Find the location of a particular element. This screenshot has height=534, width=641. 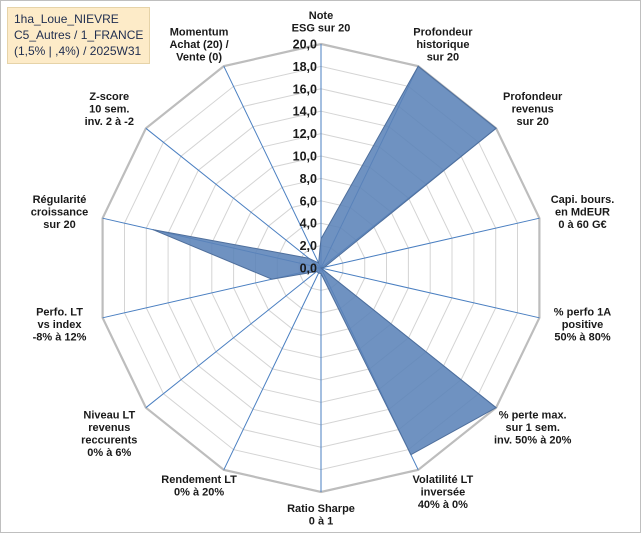

tick-label: 14,0 is located at coordinates (305, 112).